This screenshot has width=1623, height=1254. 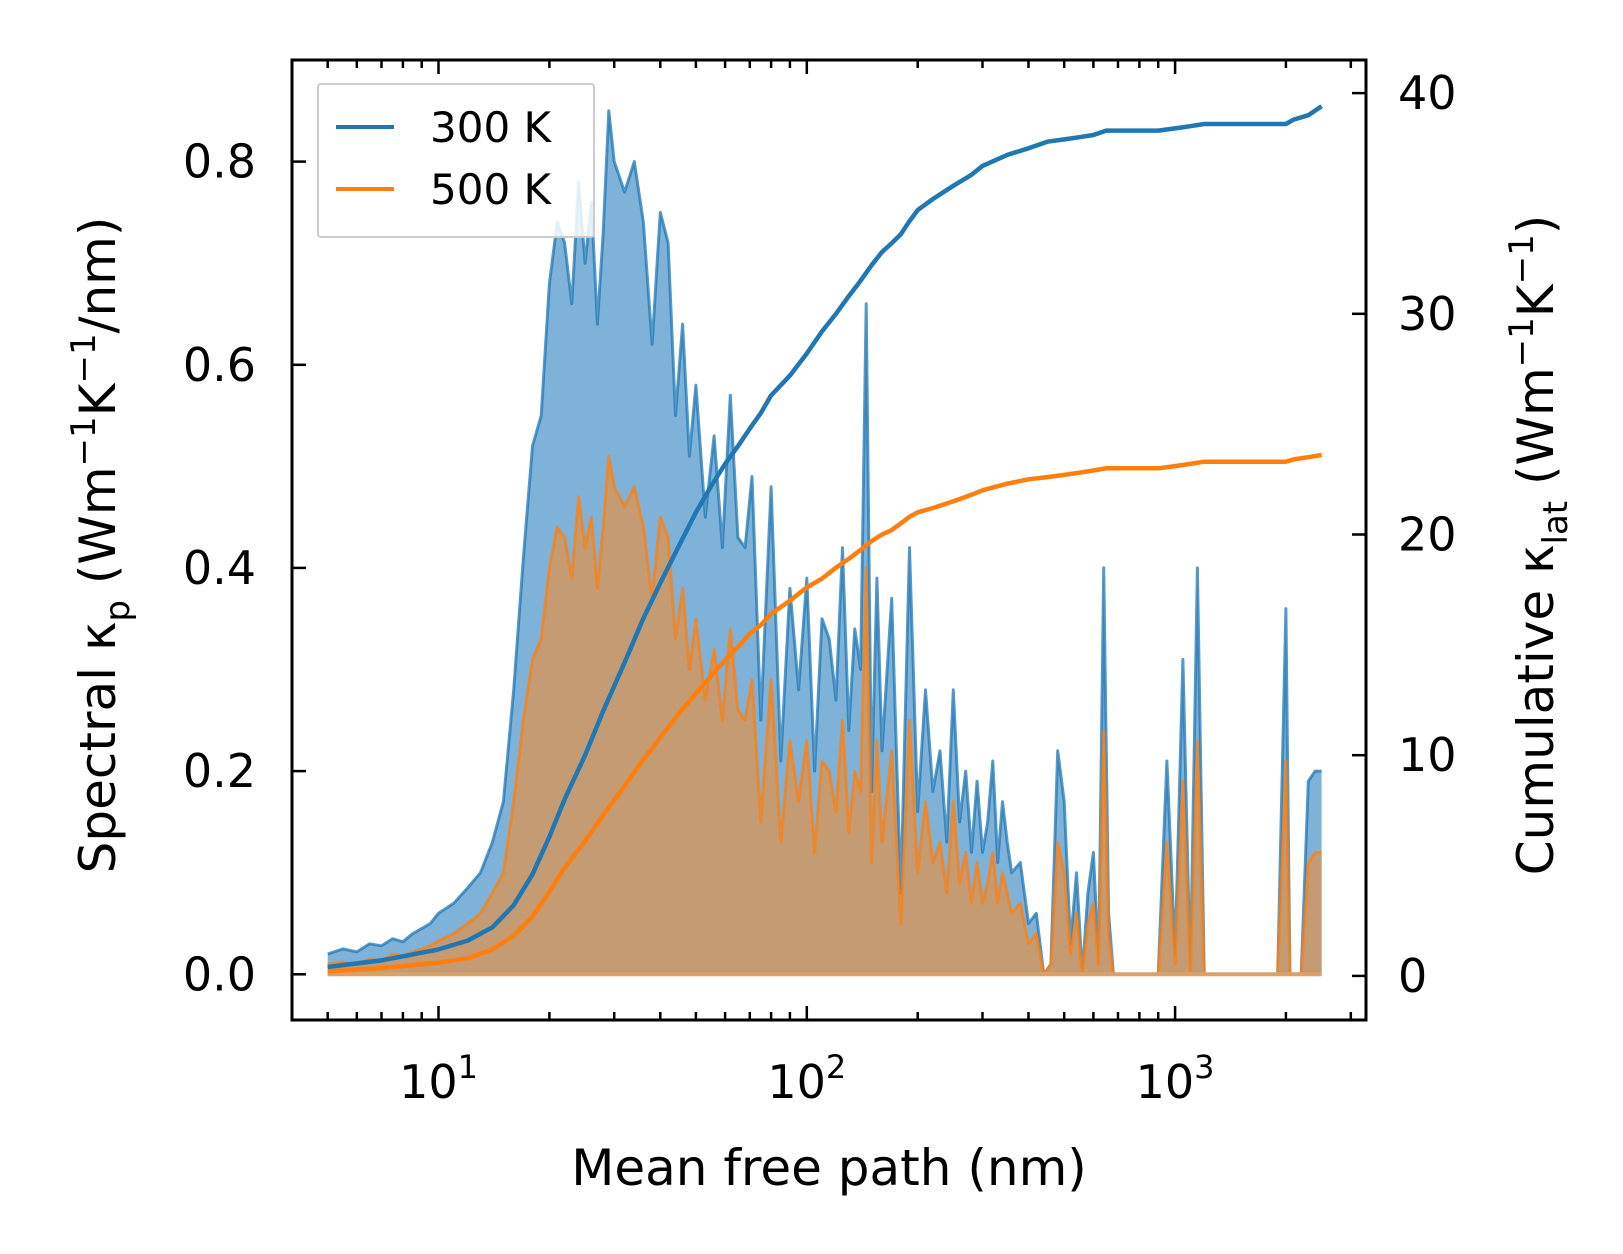 I want to click on right-y-tick-label: 20, so click(x=1427, y=535).